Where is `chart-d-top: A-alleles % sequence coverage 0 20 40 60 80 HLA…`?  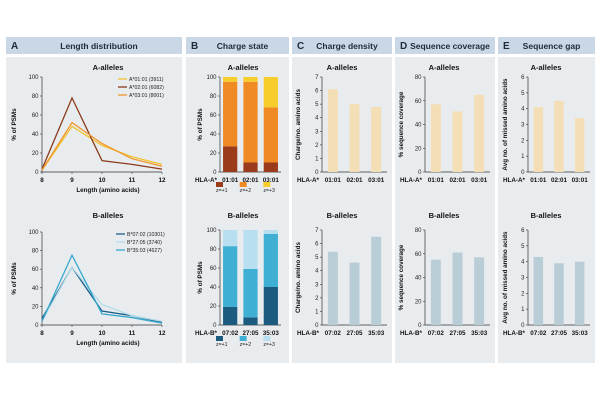
chart-d-top: A-alleles % sequence coverage 0 20 40 60 80 HLA… is located at coordinates (444, 123).